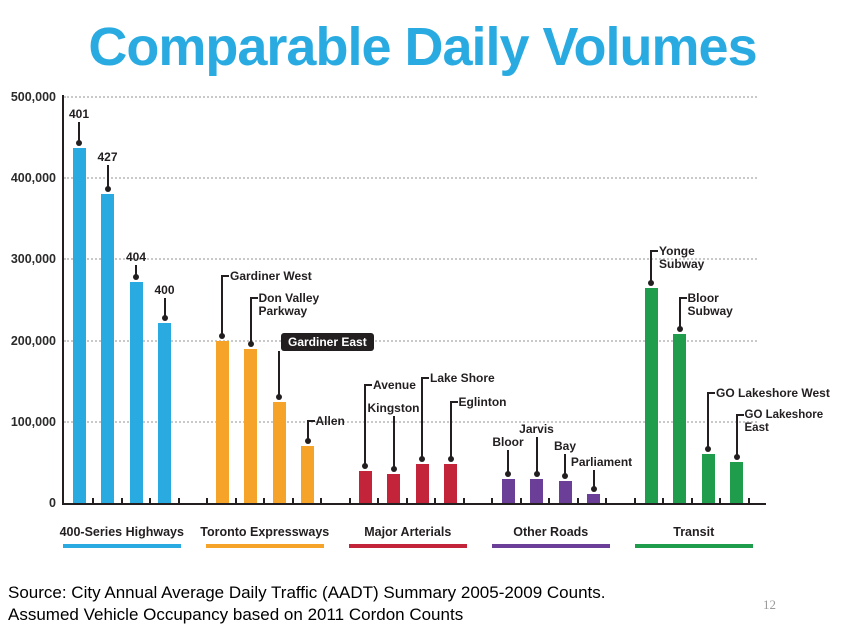 Image resolution: width=845 pixels, height=634 pixels. Describe the element at coordinates (651, 395) in the screenshot. I see `bar-yonge-subway` at that location.